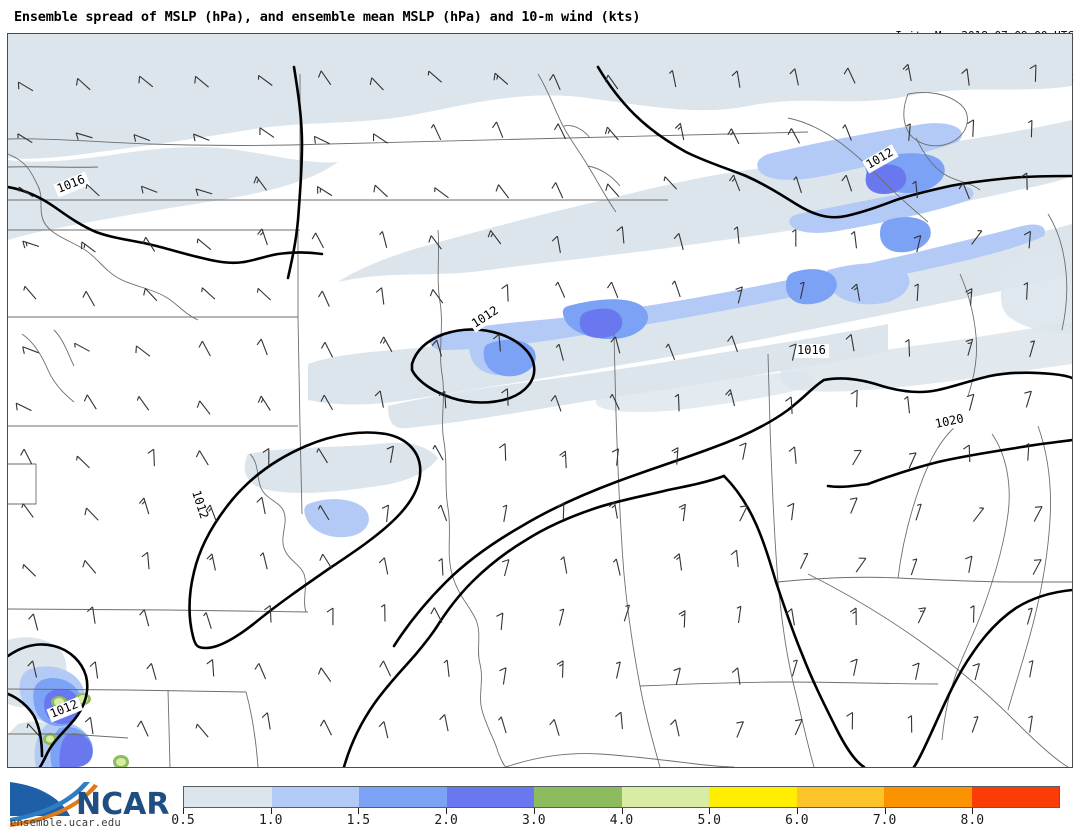  I want to click on contour-label: 1016, so click(811, 350).